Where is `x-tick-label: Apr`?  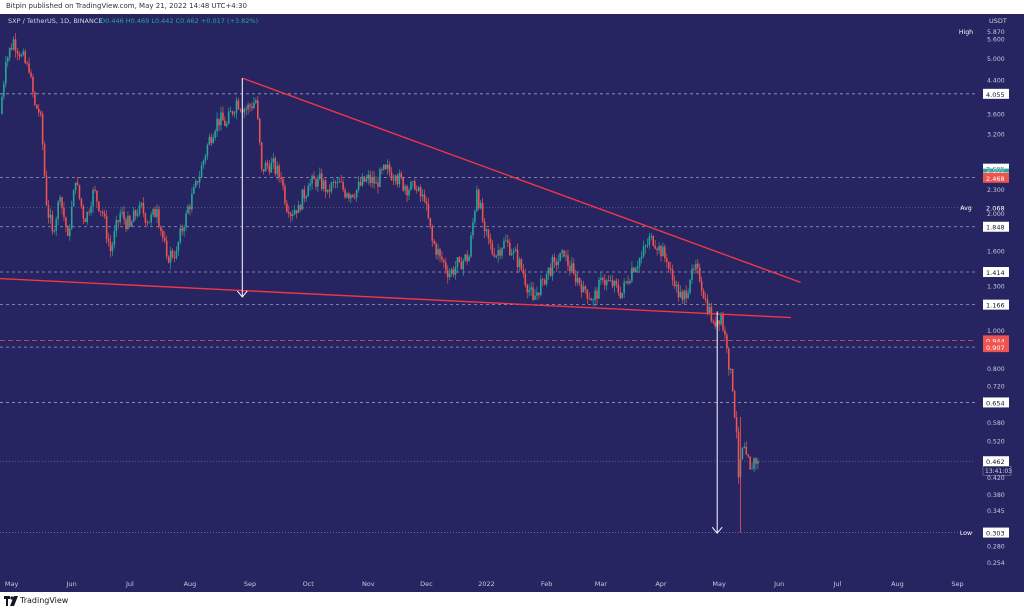
x-tick-label: Apr is located at coordinates (661, 584).